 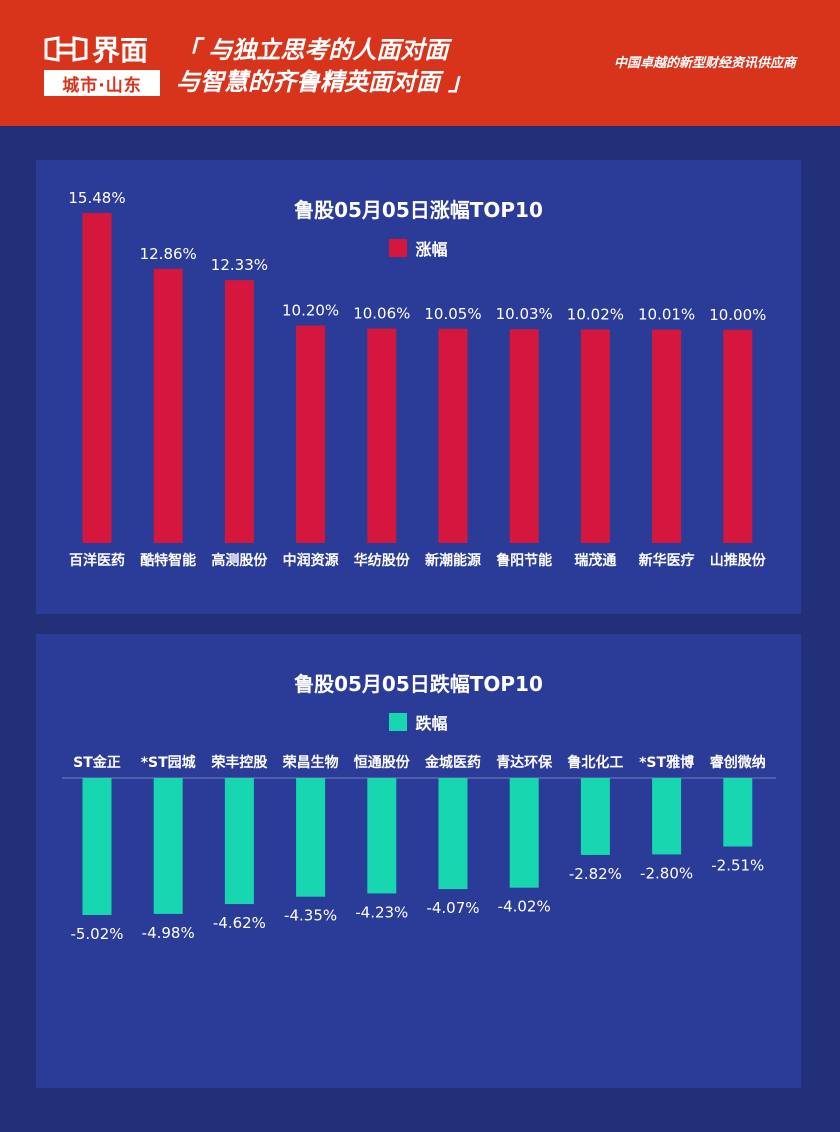 What do you see at coordinates (453, 560) in the screenshot?
I see `gain-category-label: 新潮能源` at bounding box center [453, 560].